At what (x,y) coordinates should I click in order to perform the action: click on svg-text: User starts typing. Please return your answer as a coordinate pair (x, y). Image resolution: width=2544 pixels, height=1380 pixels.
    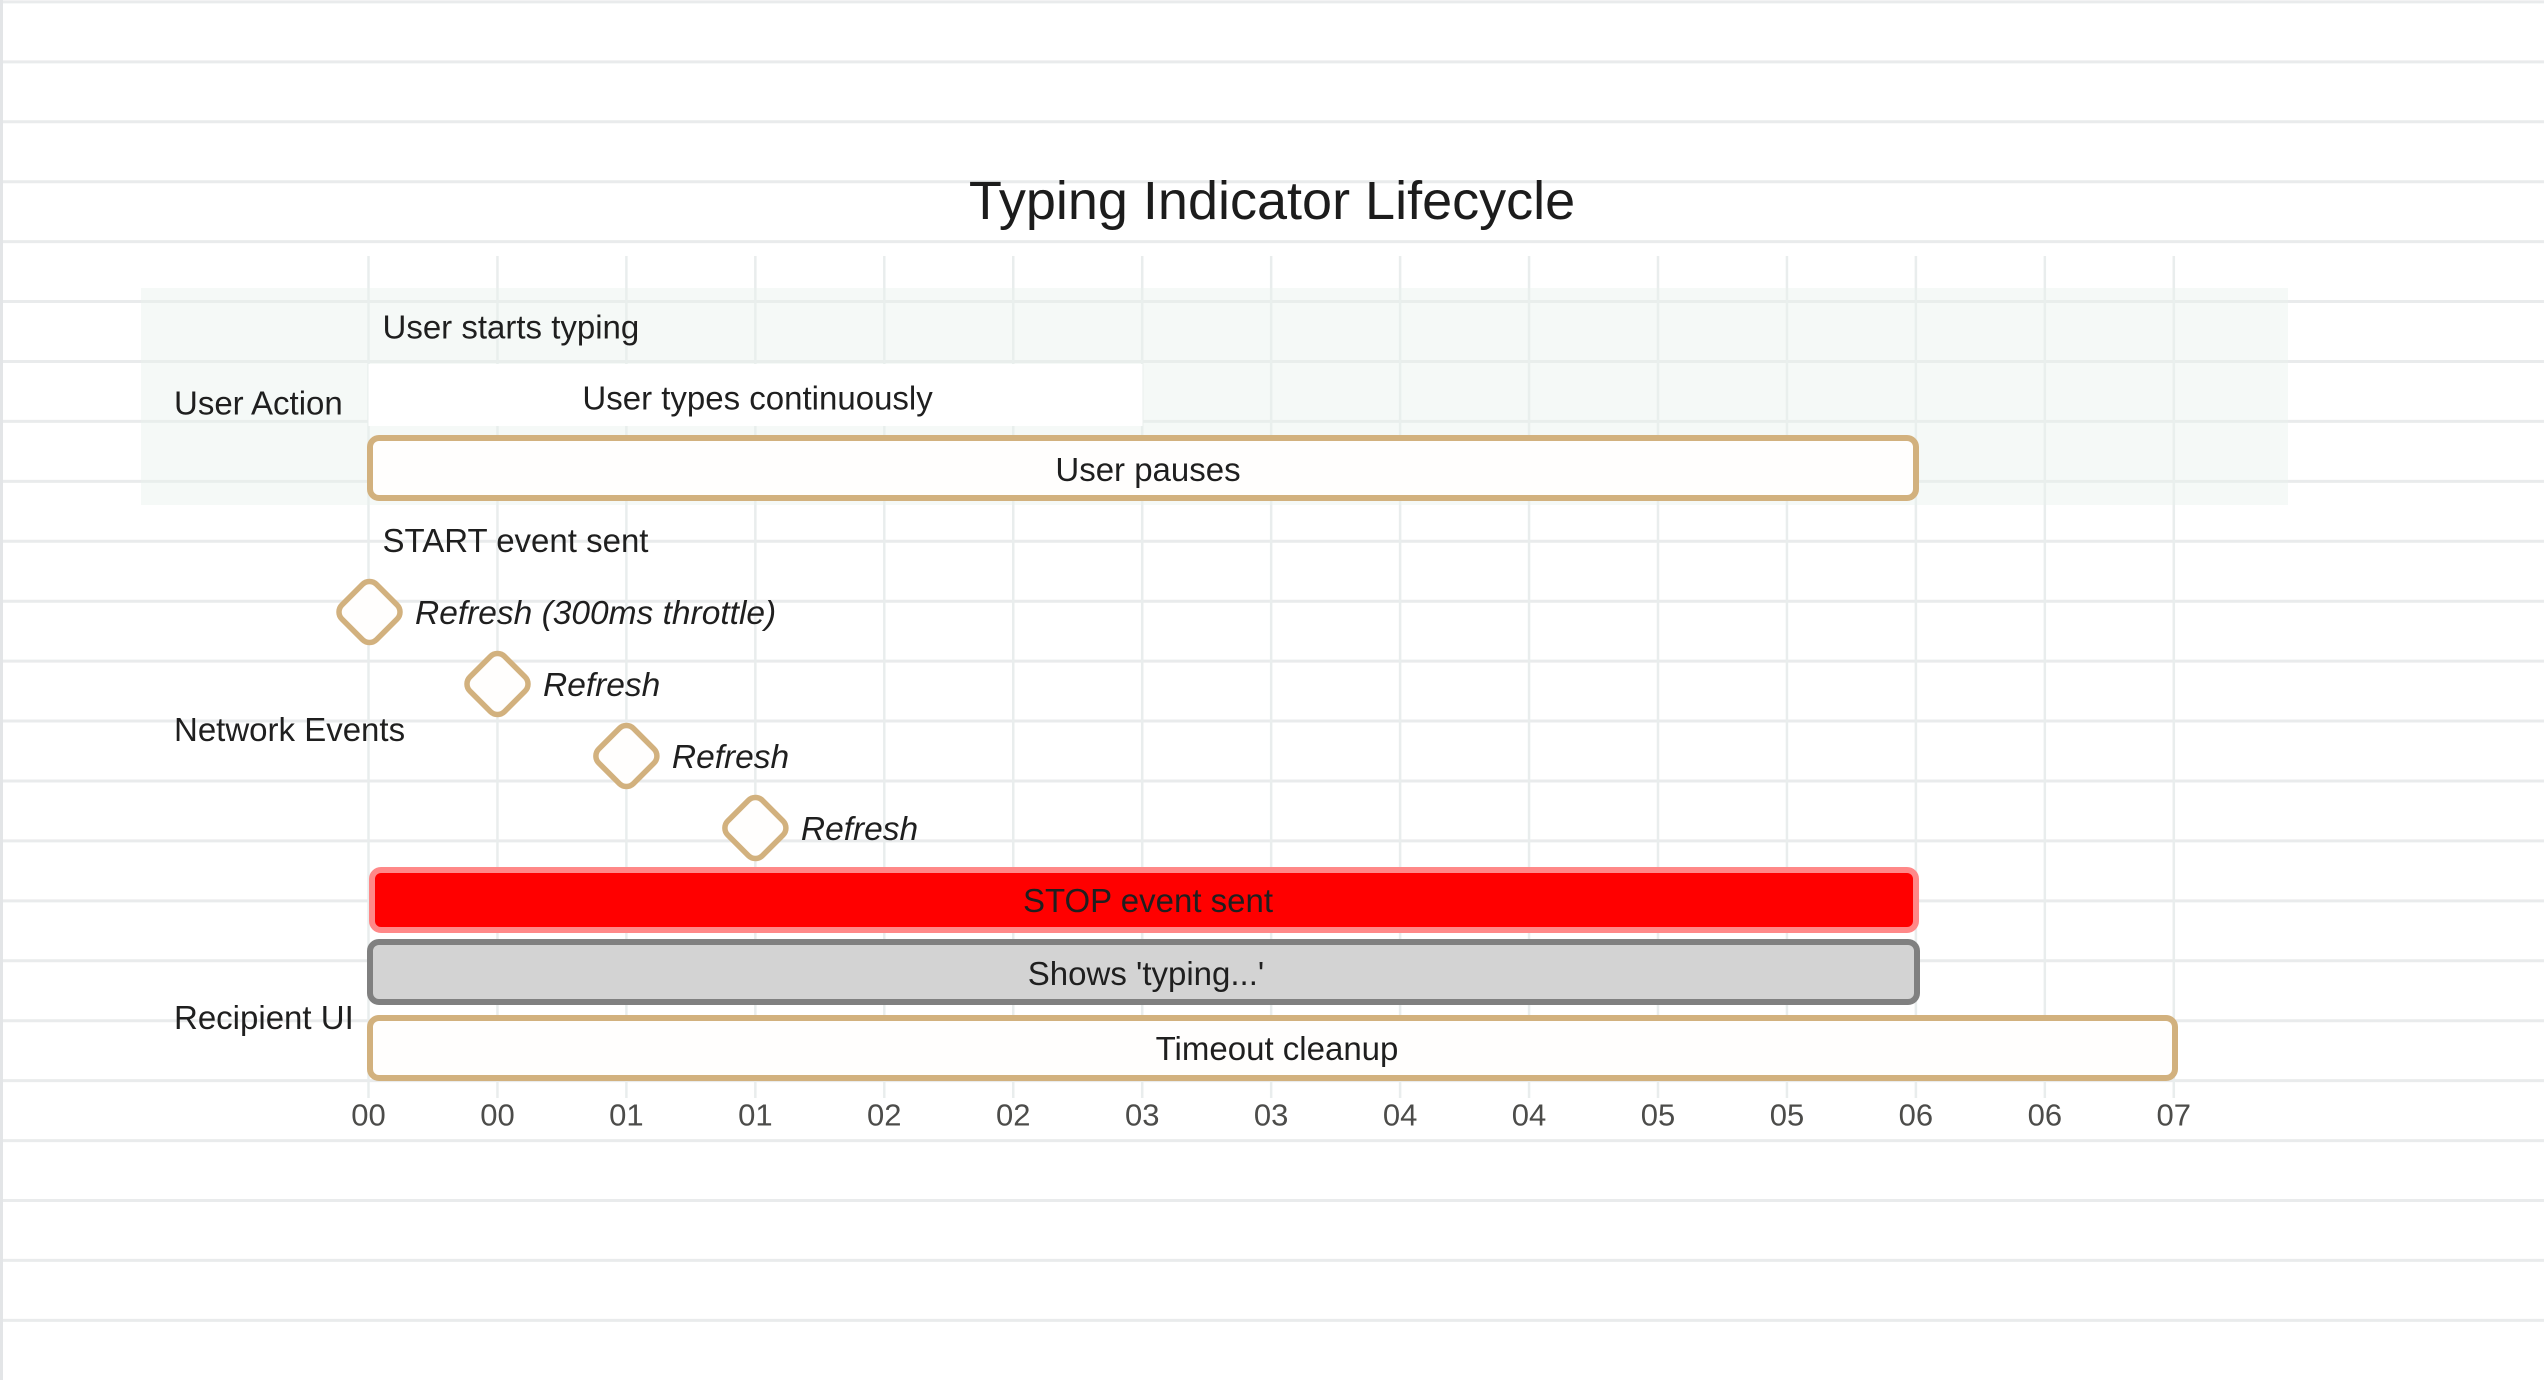
    Looking at the image, I should click on (511, 327).